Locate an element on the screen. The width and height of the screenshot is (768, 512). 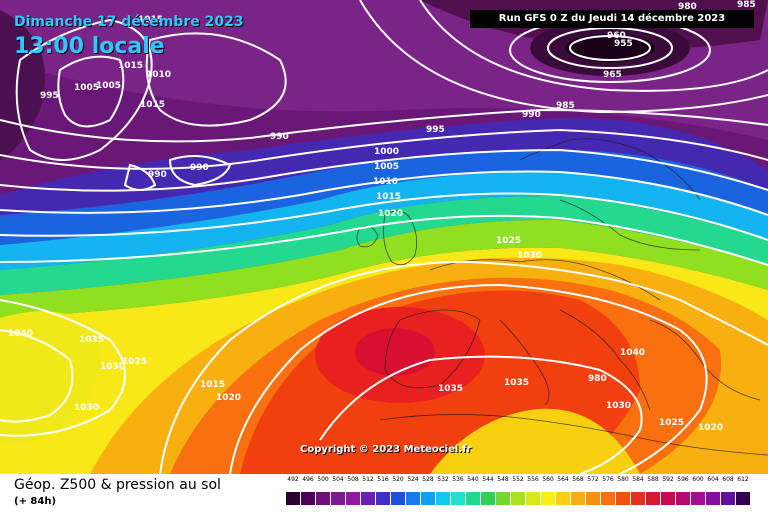
isobar-label: 960 is located at coordinates (616, 36).